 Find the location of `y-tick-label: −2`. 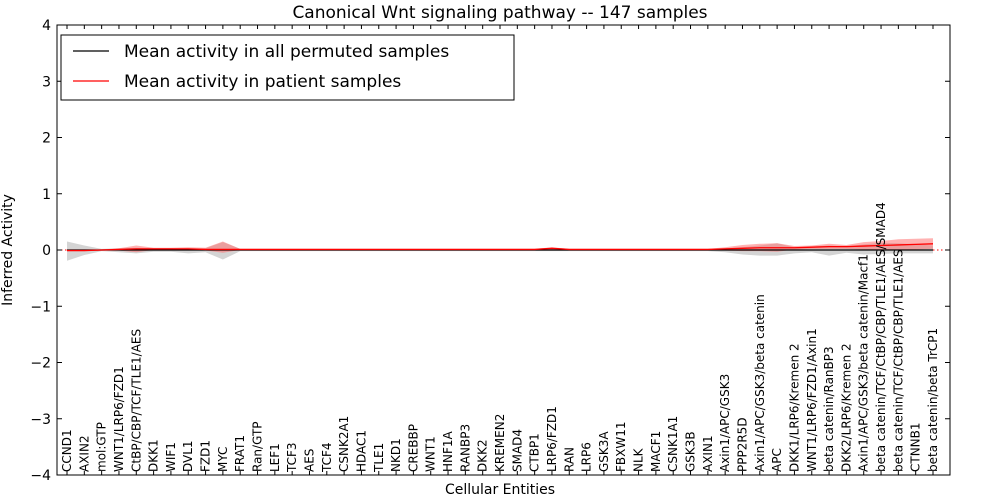

y-tick-label: −2 is located at coordinates (40, 364).